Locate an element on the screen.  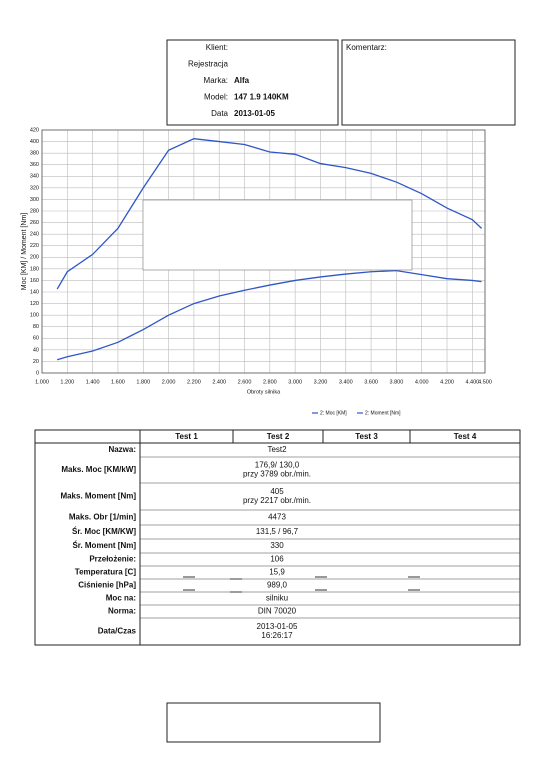
y-tick-label: 200 is located at coordinates (34, 258).